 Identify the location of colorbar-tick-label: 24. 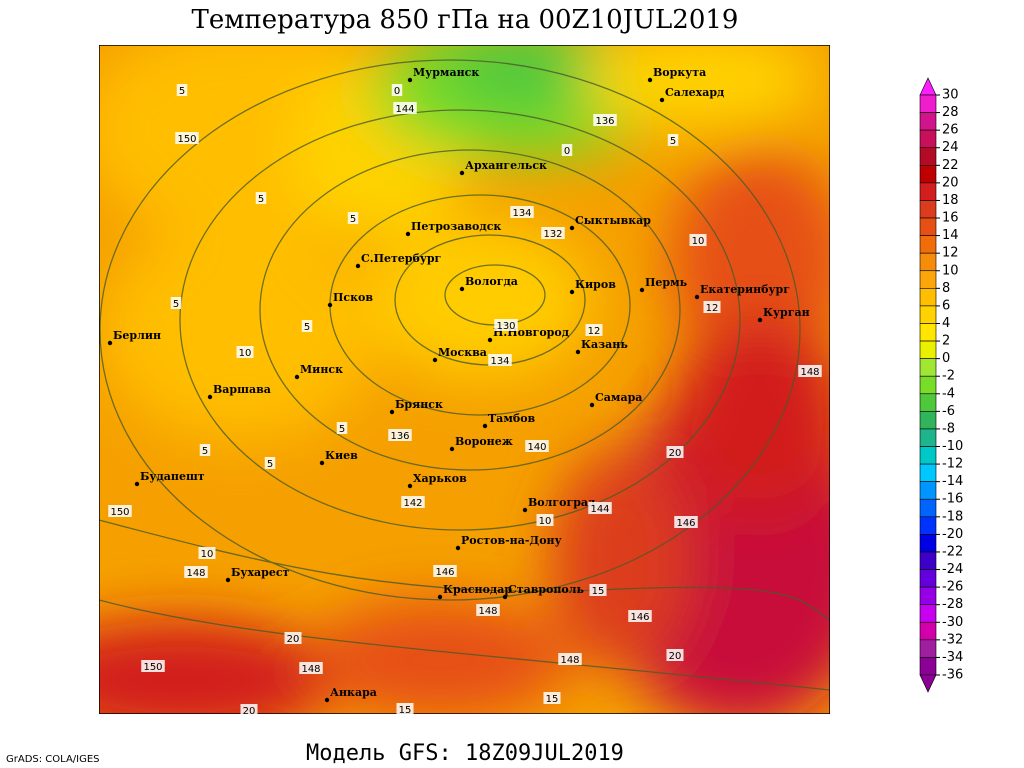
(950, 147).